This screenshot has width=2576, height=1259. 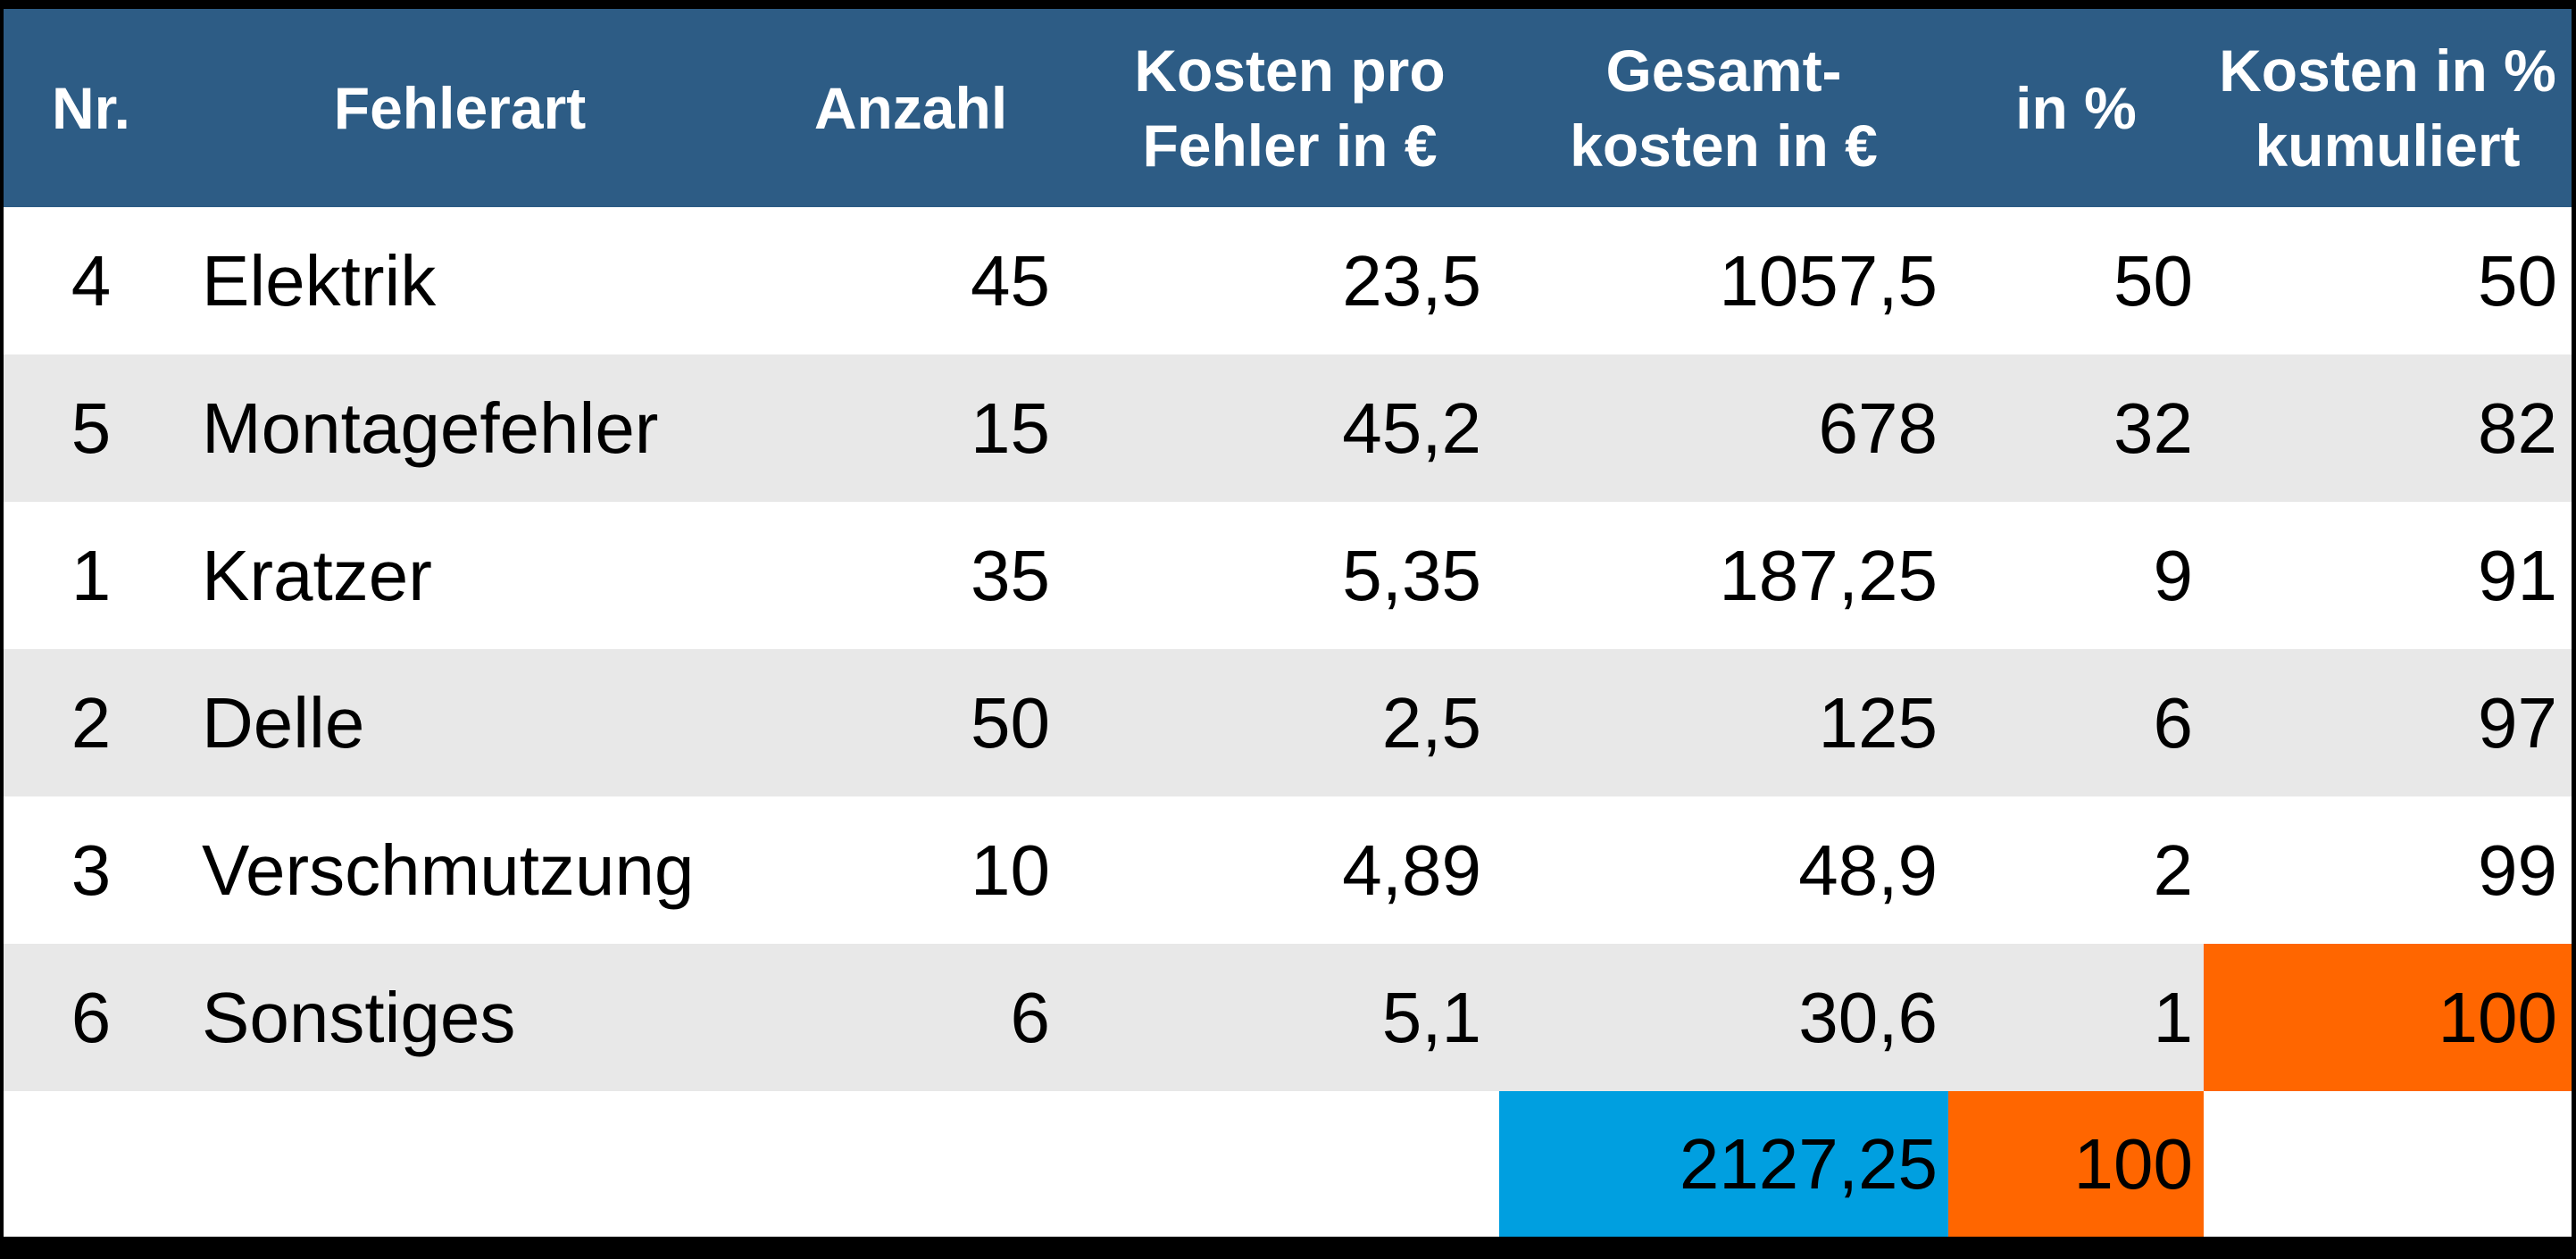 What do you see at coordinates (910, 428) in the screenshot?
I see `cell-anzahl: 15` at bounding box center [910, 428].